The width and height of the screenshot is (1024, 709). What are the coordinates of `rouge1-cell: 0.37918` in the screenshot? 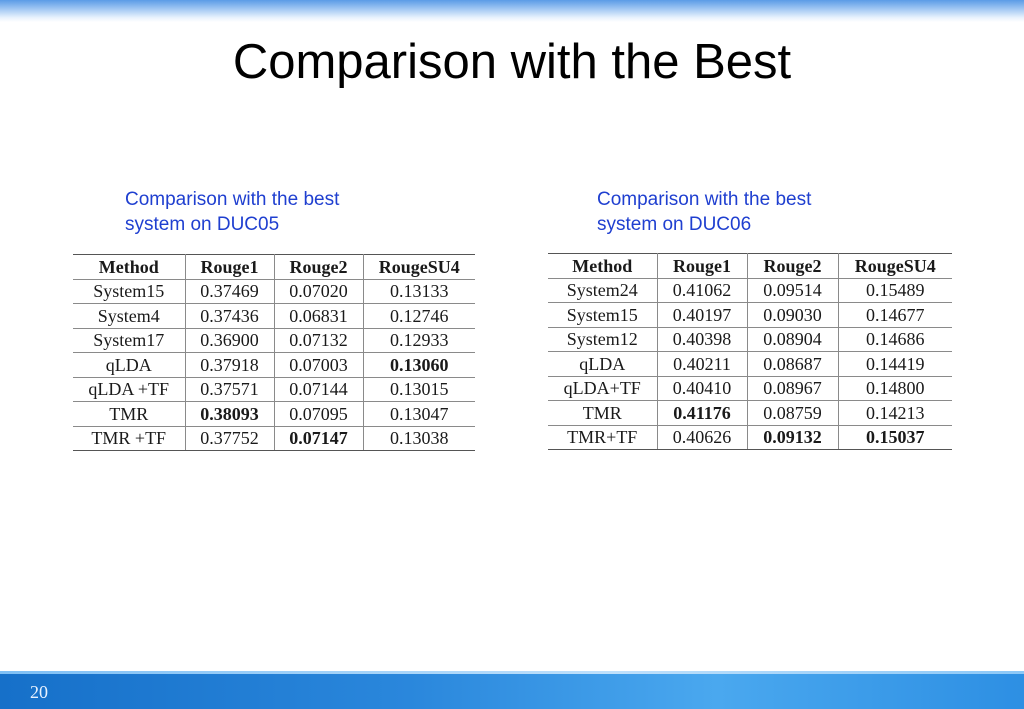 It's located at (229, 365).